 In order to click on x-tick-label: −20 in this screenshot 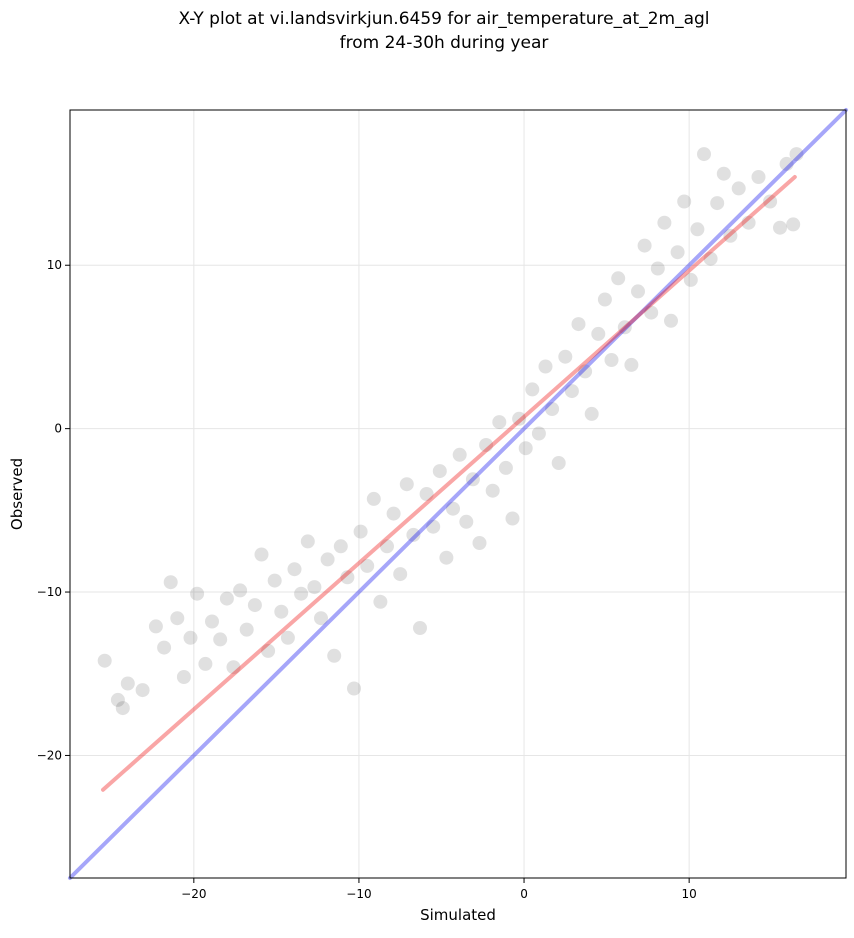, I will do `click(193, 894)`.